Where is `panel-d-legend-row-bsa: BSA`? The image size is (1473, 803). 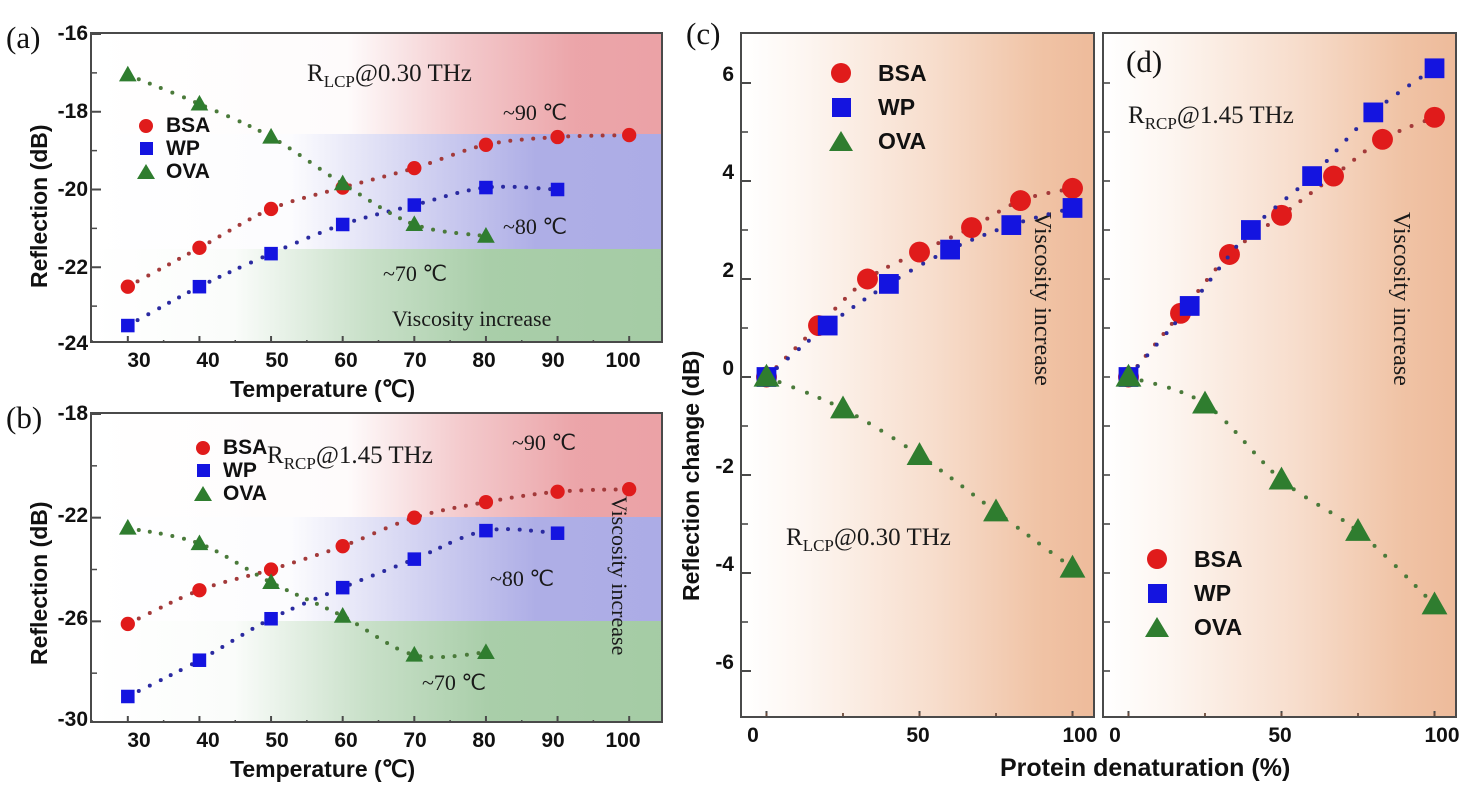
panel-d-legend-row-bsa: BSA is located at coordinates (1194, 559).